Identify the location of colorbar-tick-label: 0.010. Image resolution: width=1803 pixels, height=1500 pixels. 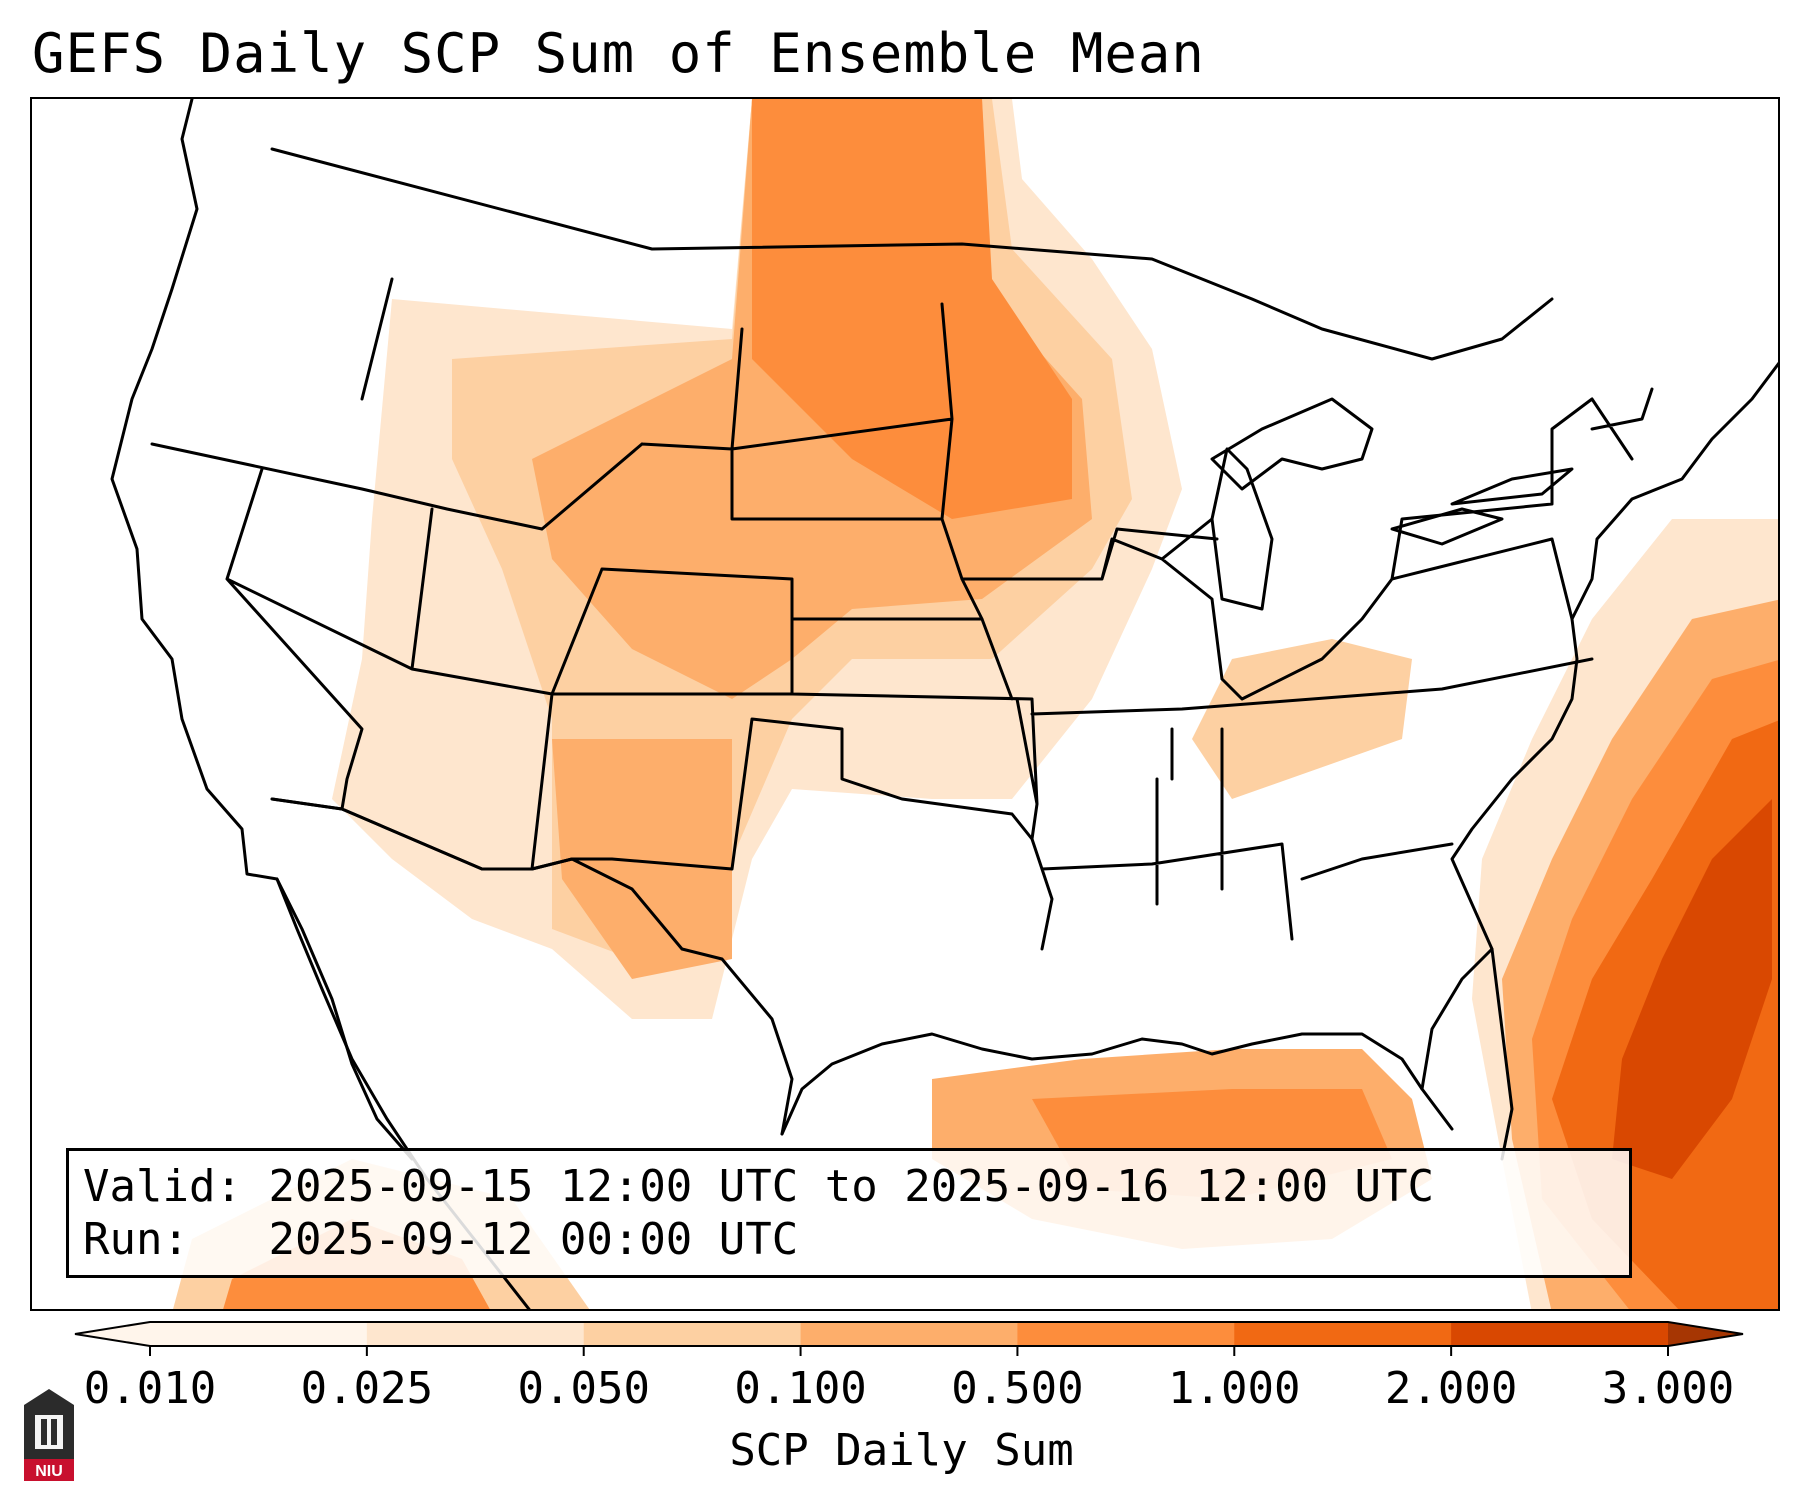
(150, 1388).